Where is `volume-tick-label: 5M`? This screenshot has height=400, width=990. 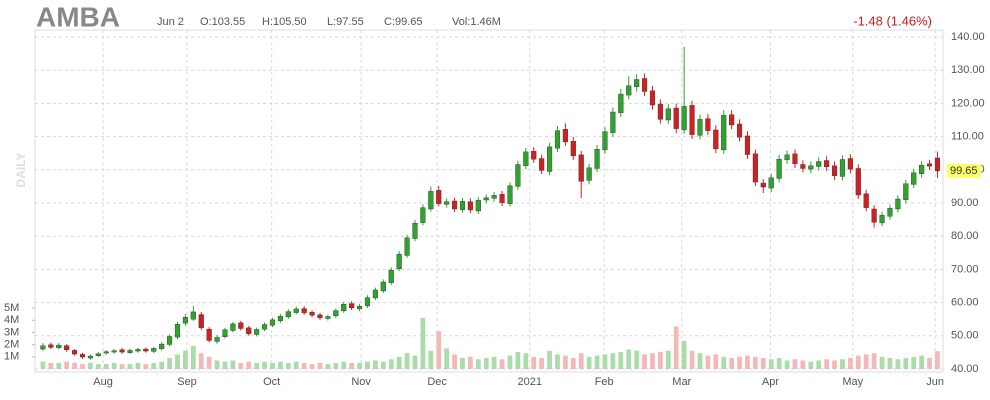 volume-tick-label: 5M is located at coordinates (11, 308).